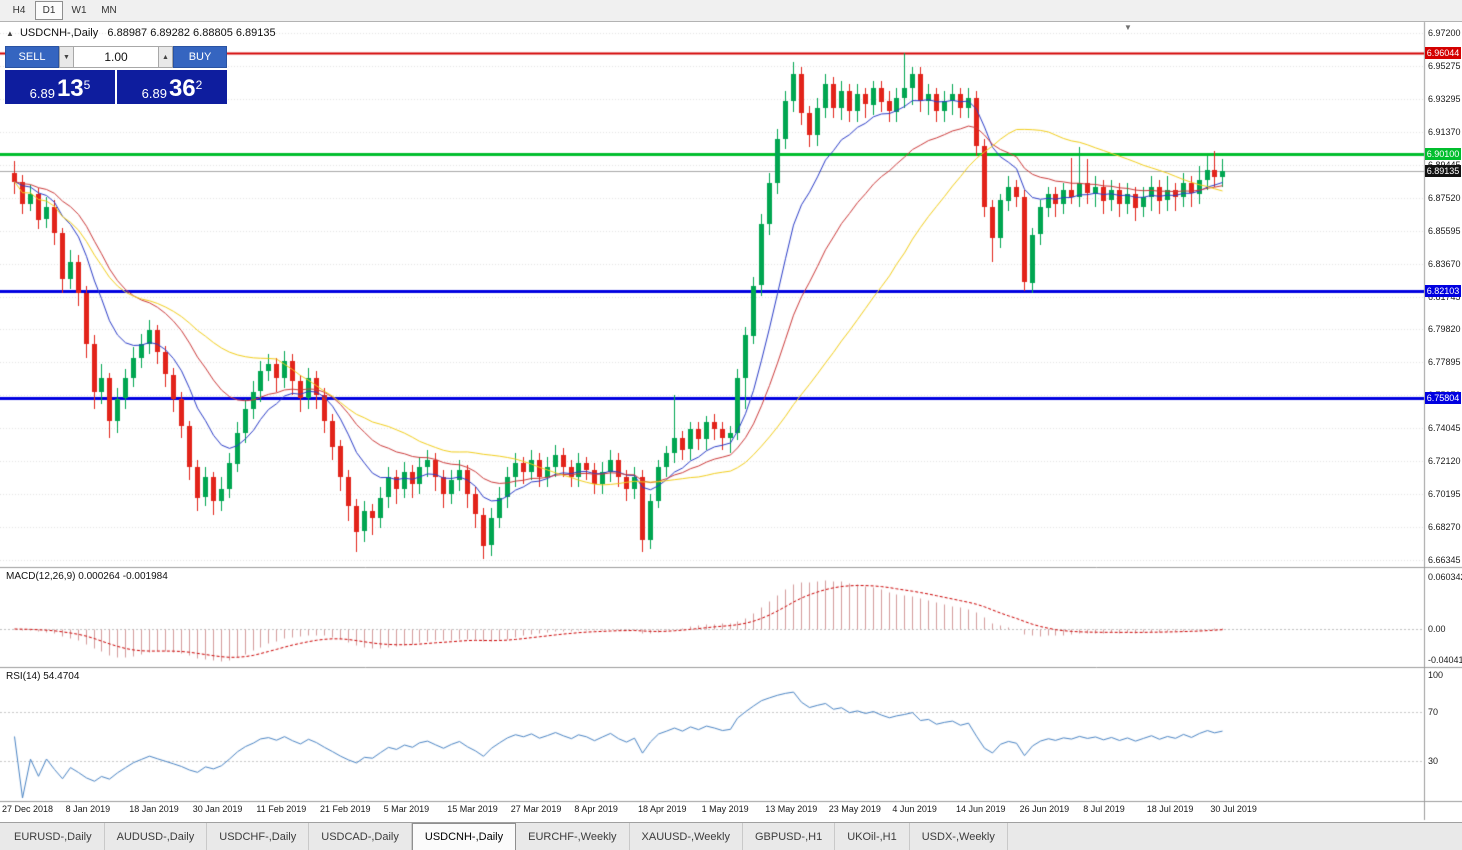  I want to click on date-axis-label: 21 Feb 2019, so click(345, 809).